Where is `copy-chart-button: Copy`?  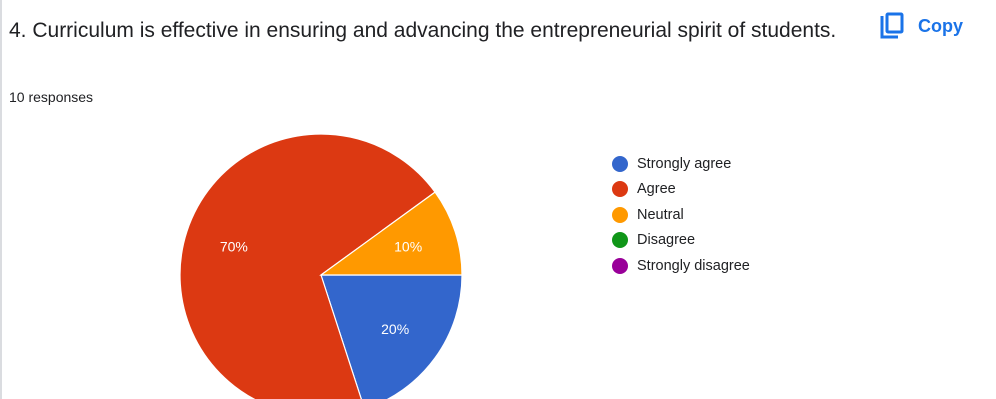 copy-chart-button: Copy is located at coordinates (920, 26).